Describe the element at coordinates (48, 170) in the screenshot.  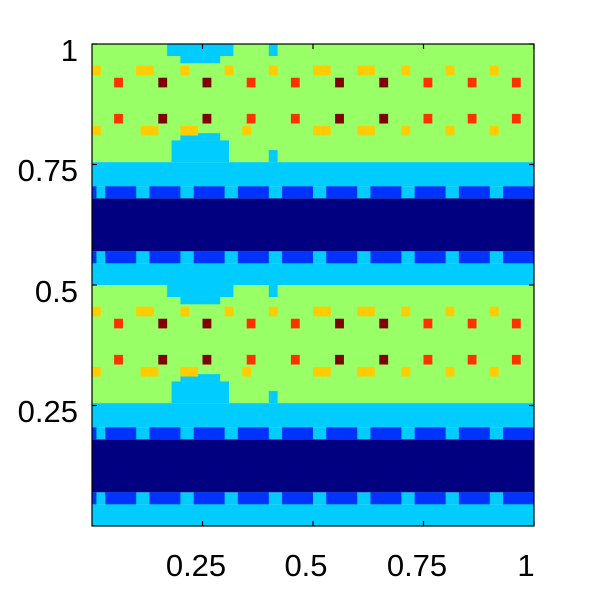
I see `y-tick-label-0.75: 0.75` at that location.